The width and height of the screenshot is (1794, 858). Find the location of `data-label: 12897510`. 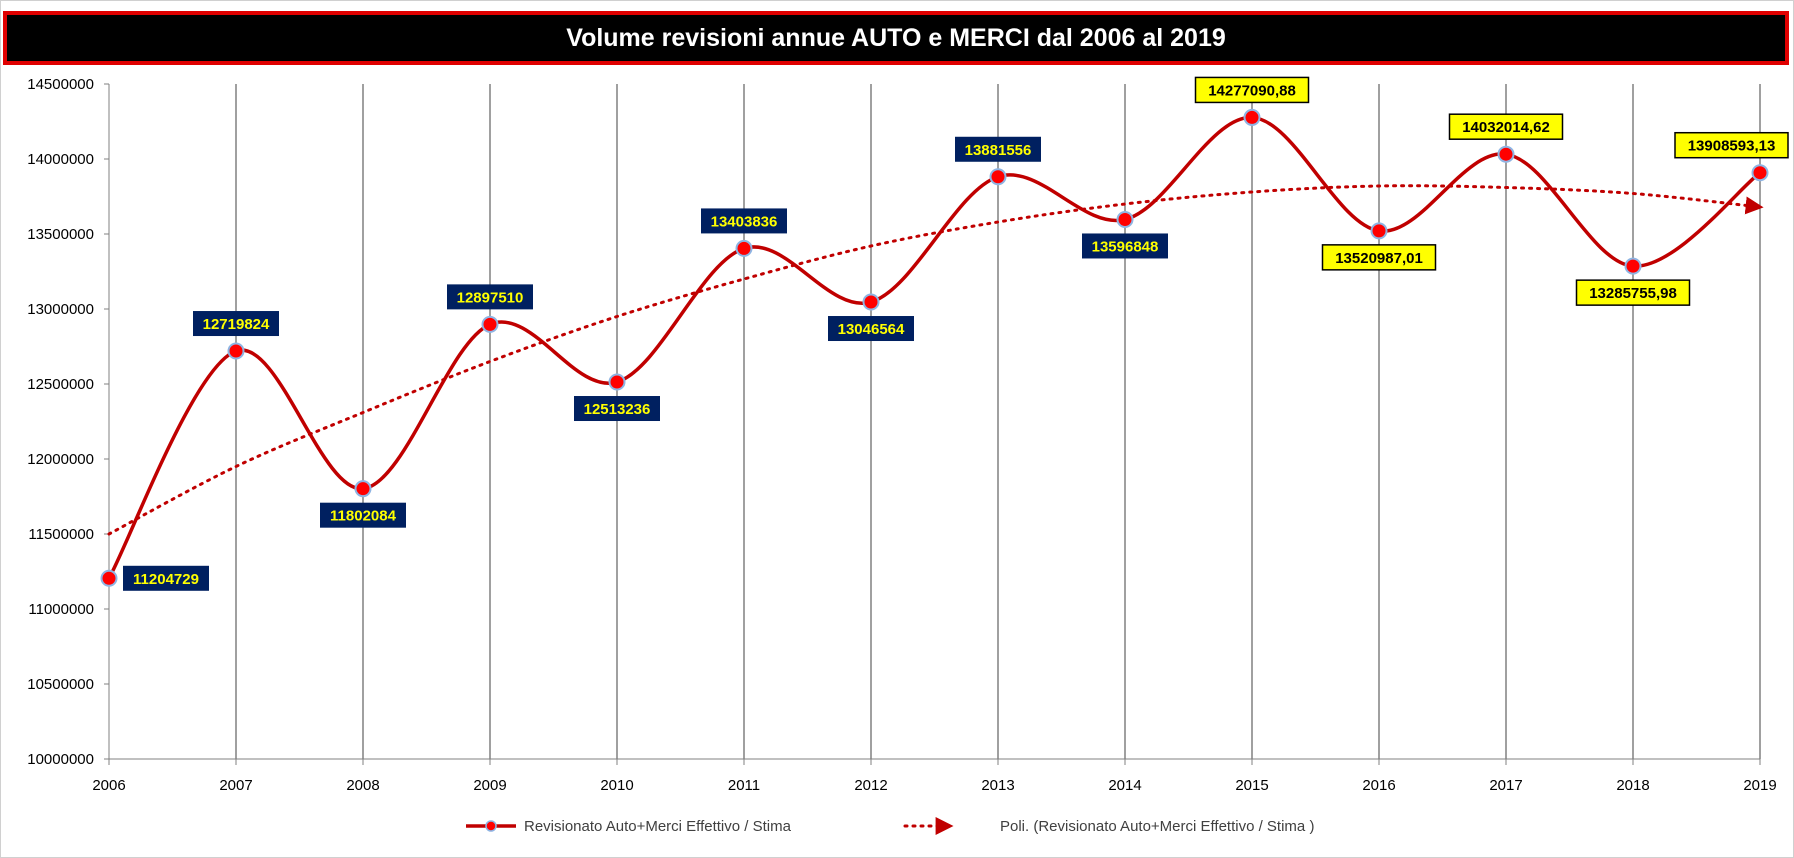

data-label: 12897510 is located at coordinates (490, 297).